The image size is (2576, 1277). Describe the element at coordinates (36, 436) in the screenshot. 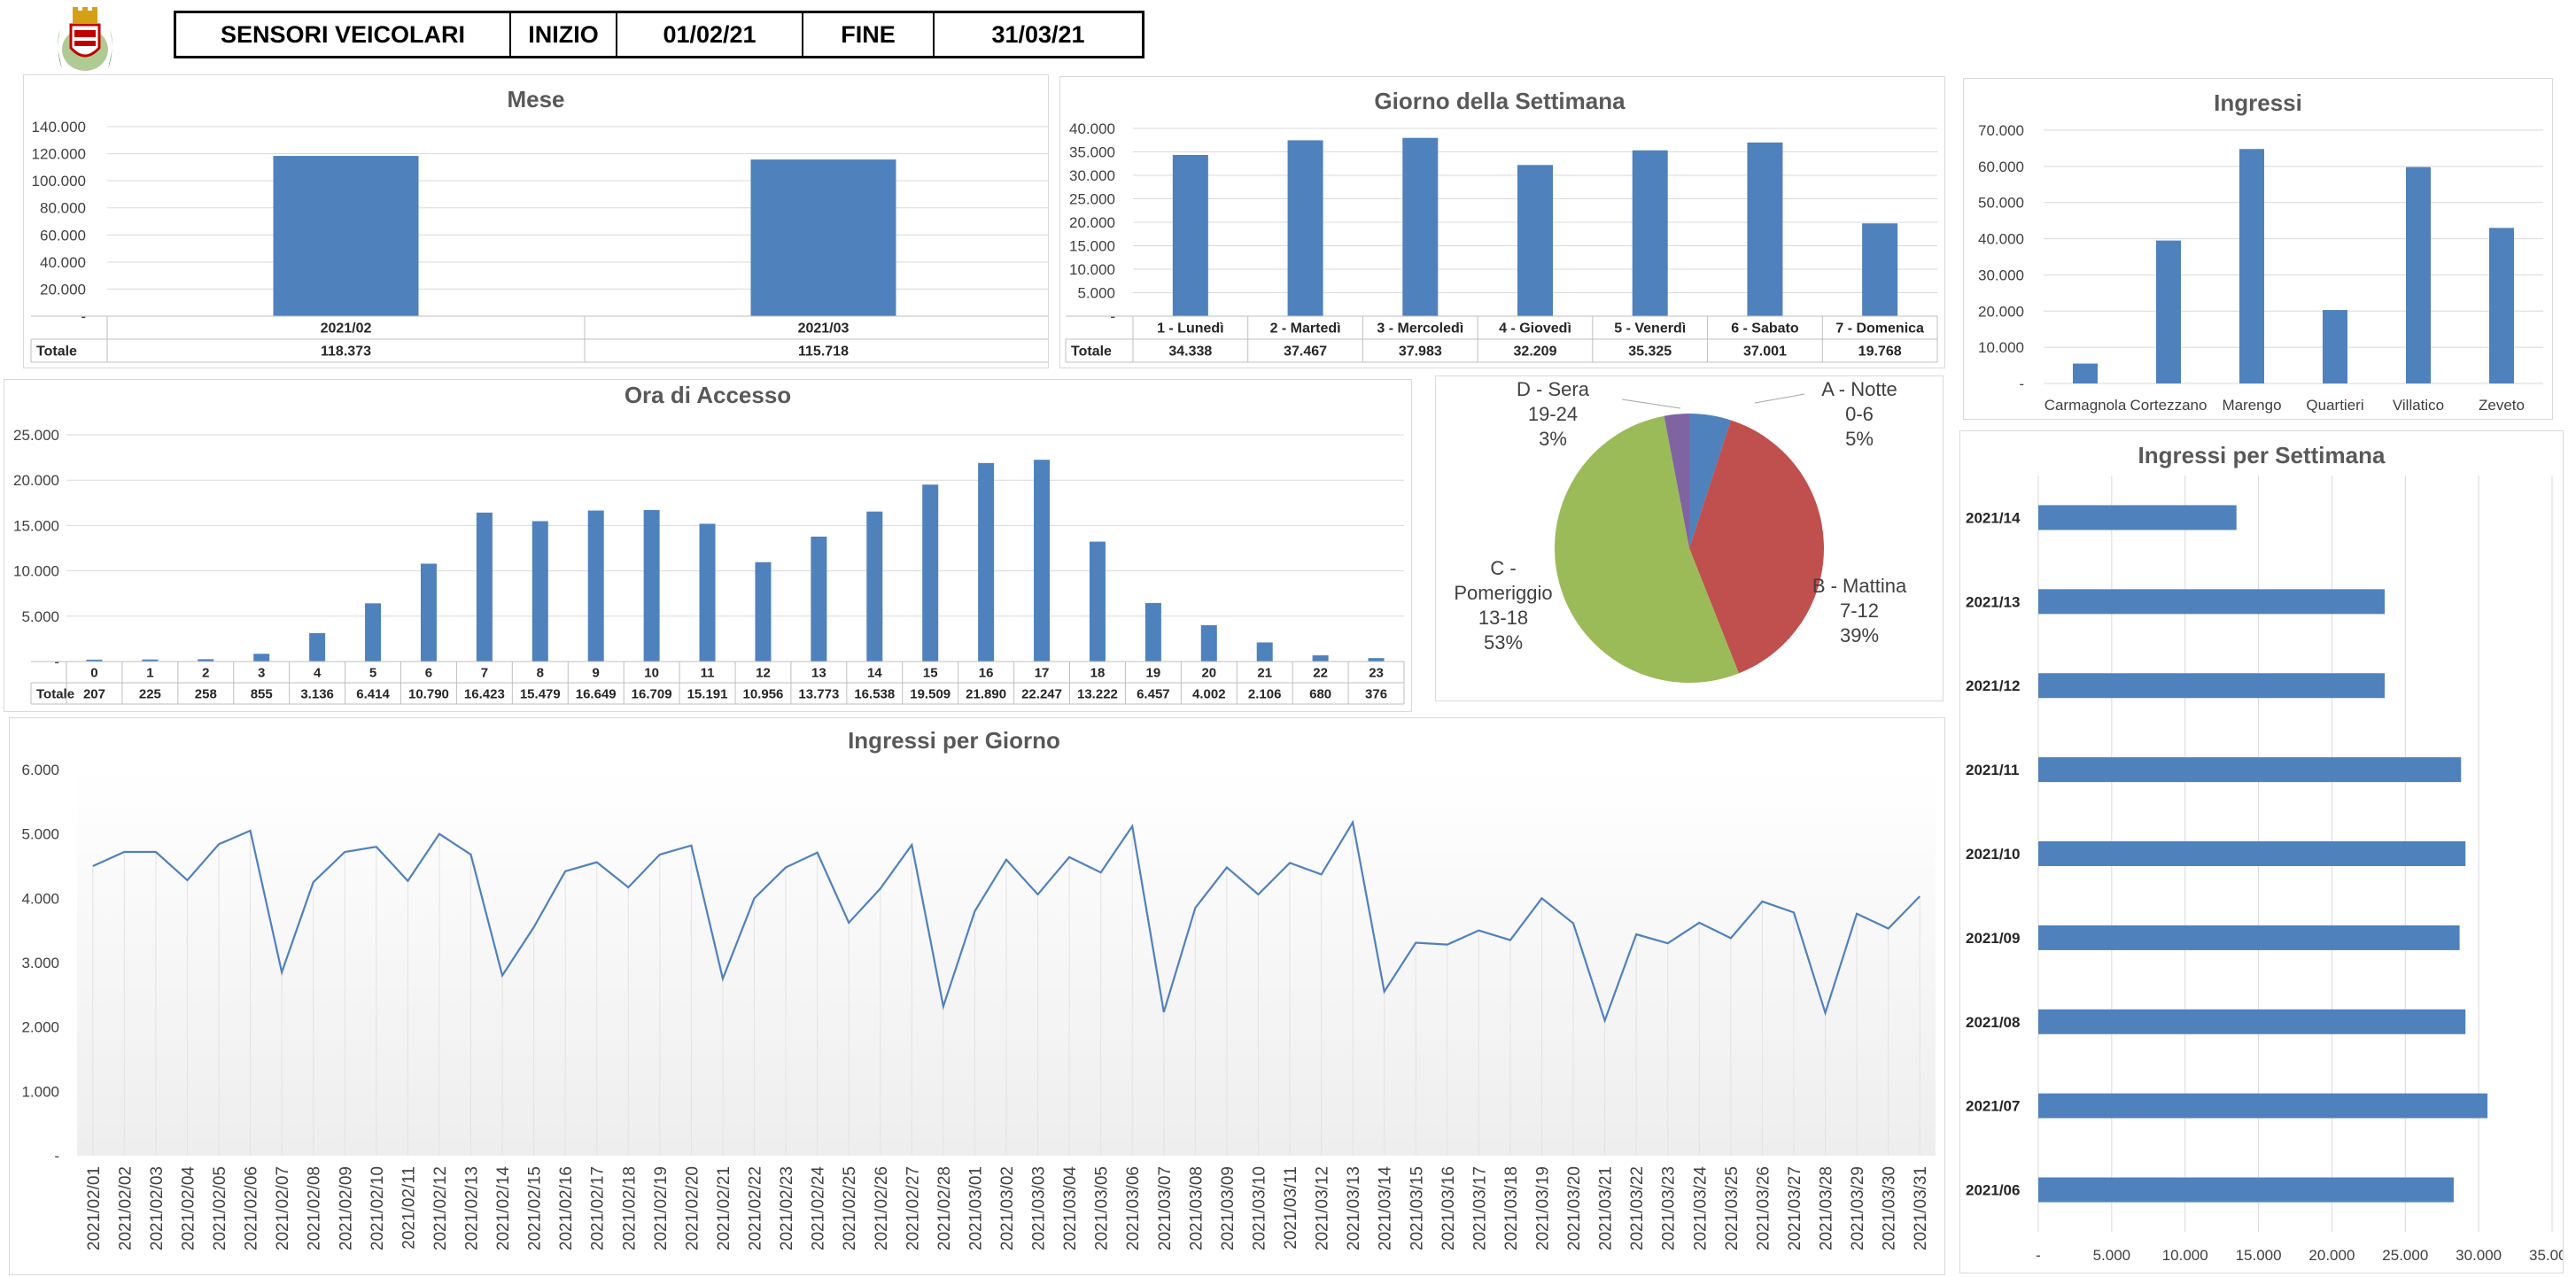

I see `y-tick-label: 25.000` at that location.